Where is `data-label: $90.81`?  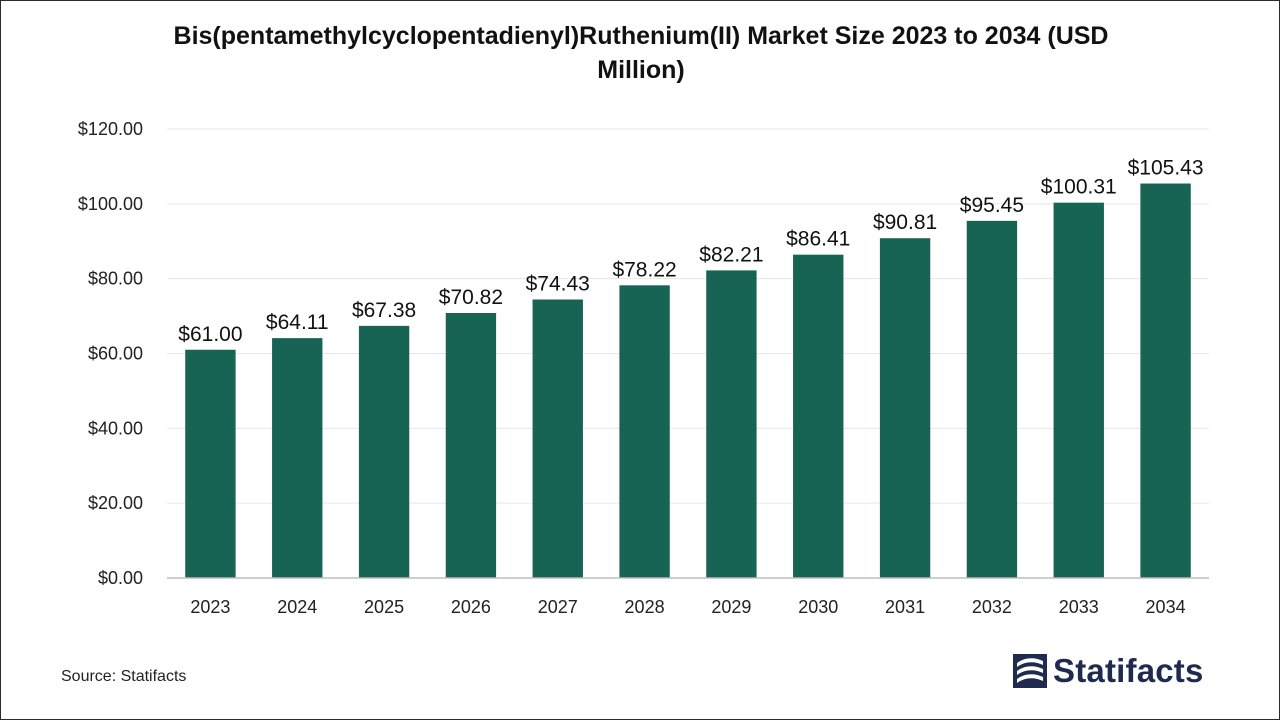 data-label: $90.81 is located at coordinates (905, 222).